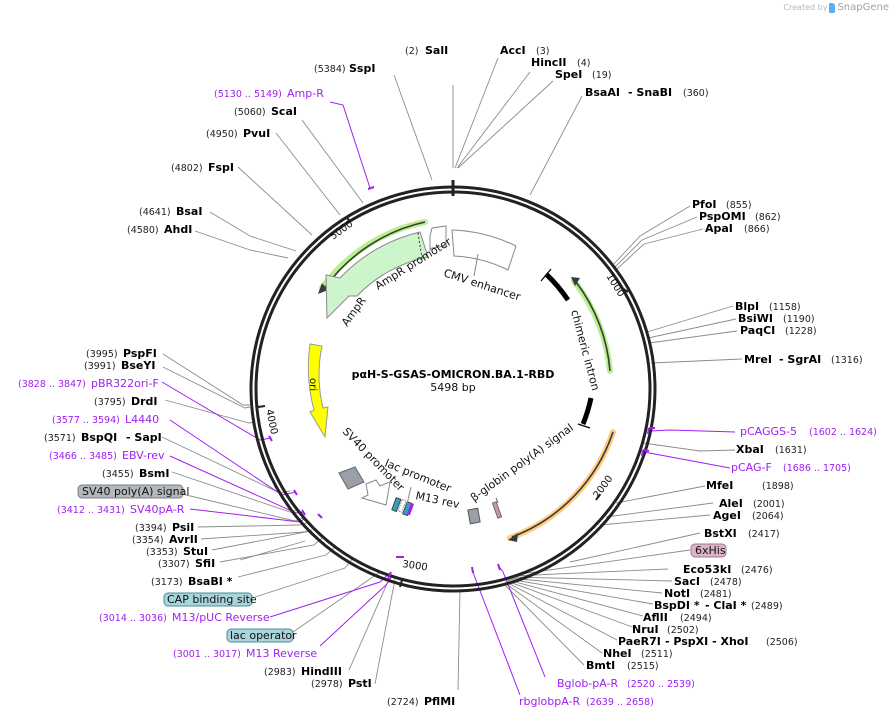  I want to click on enzyme-blpi: BlpI, so click(747, 306).